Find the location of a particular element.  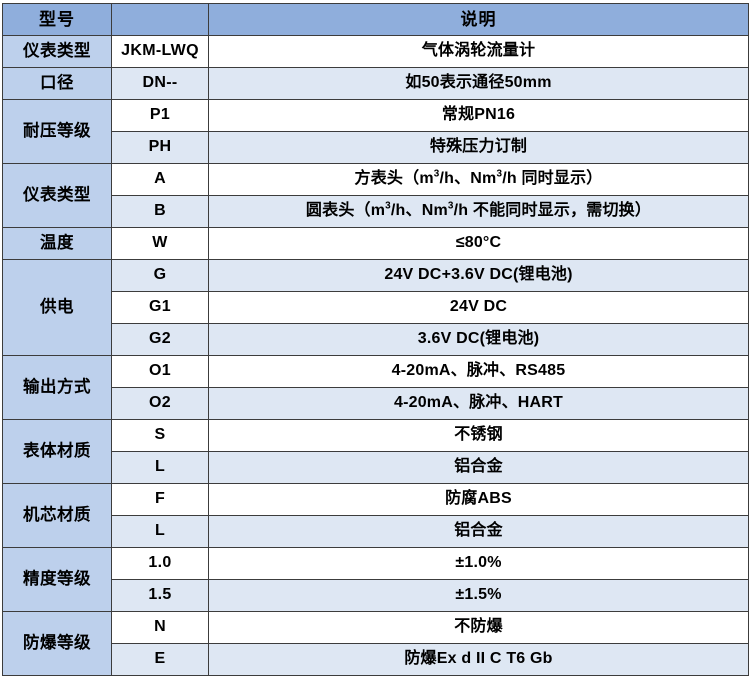

model-code-cell: P1 is located at coordinates (160, 115).